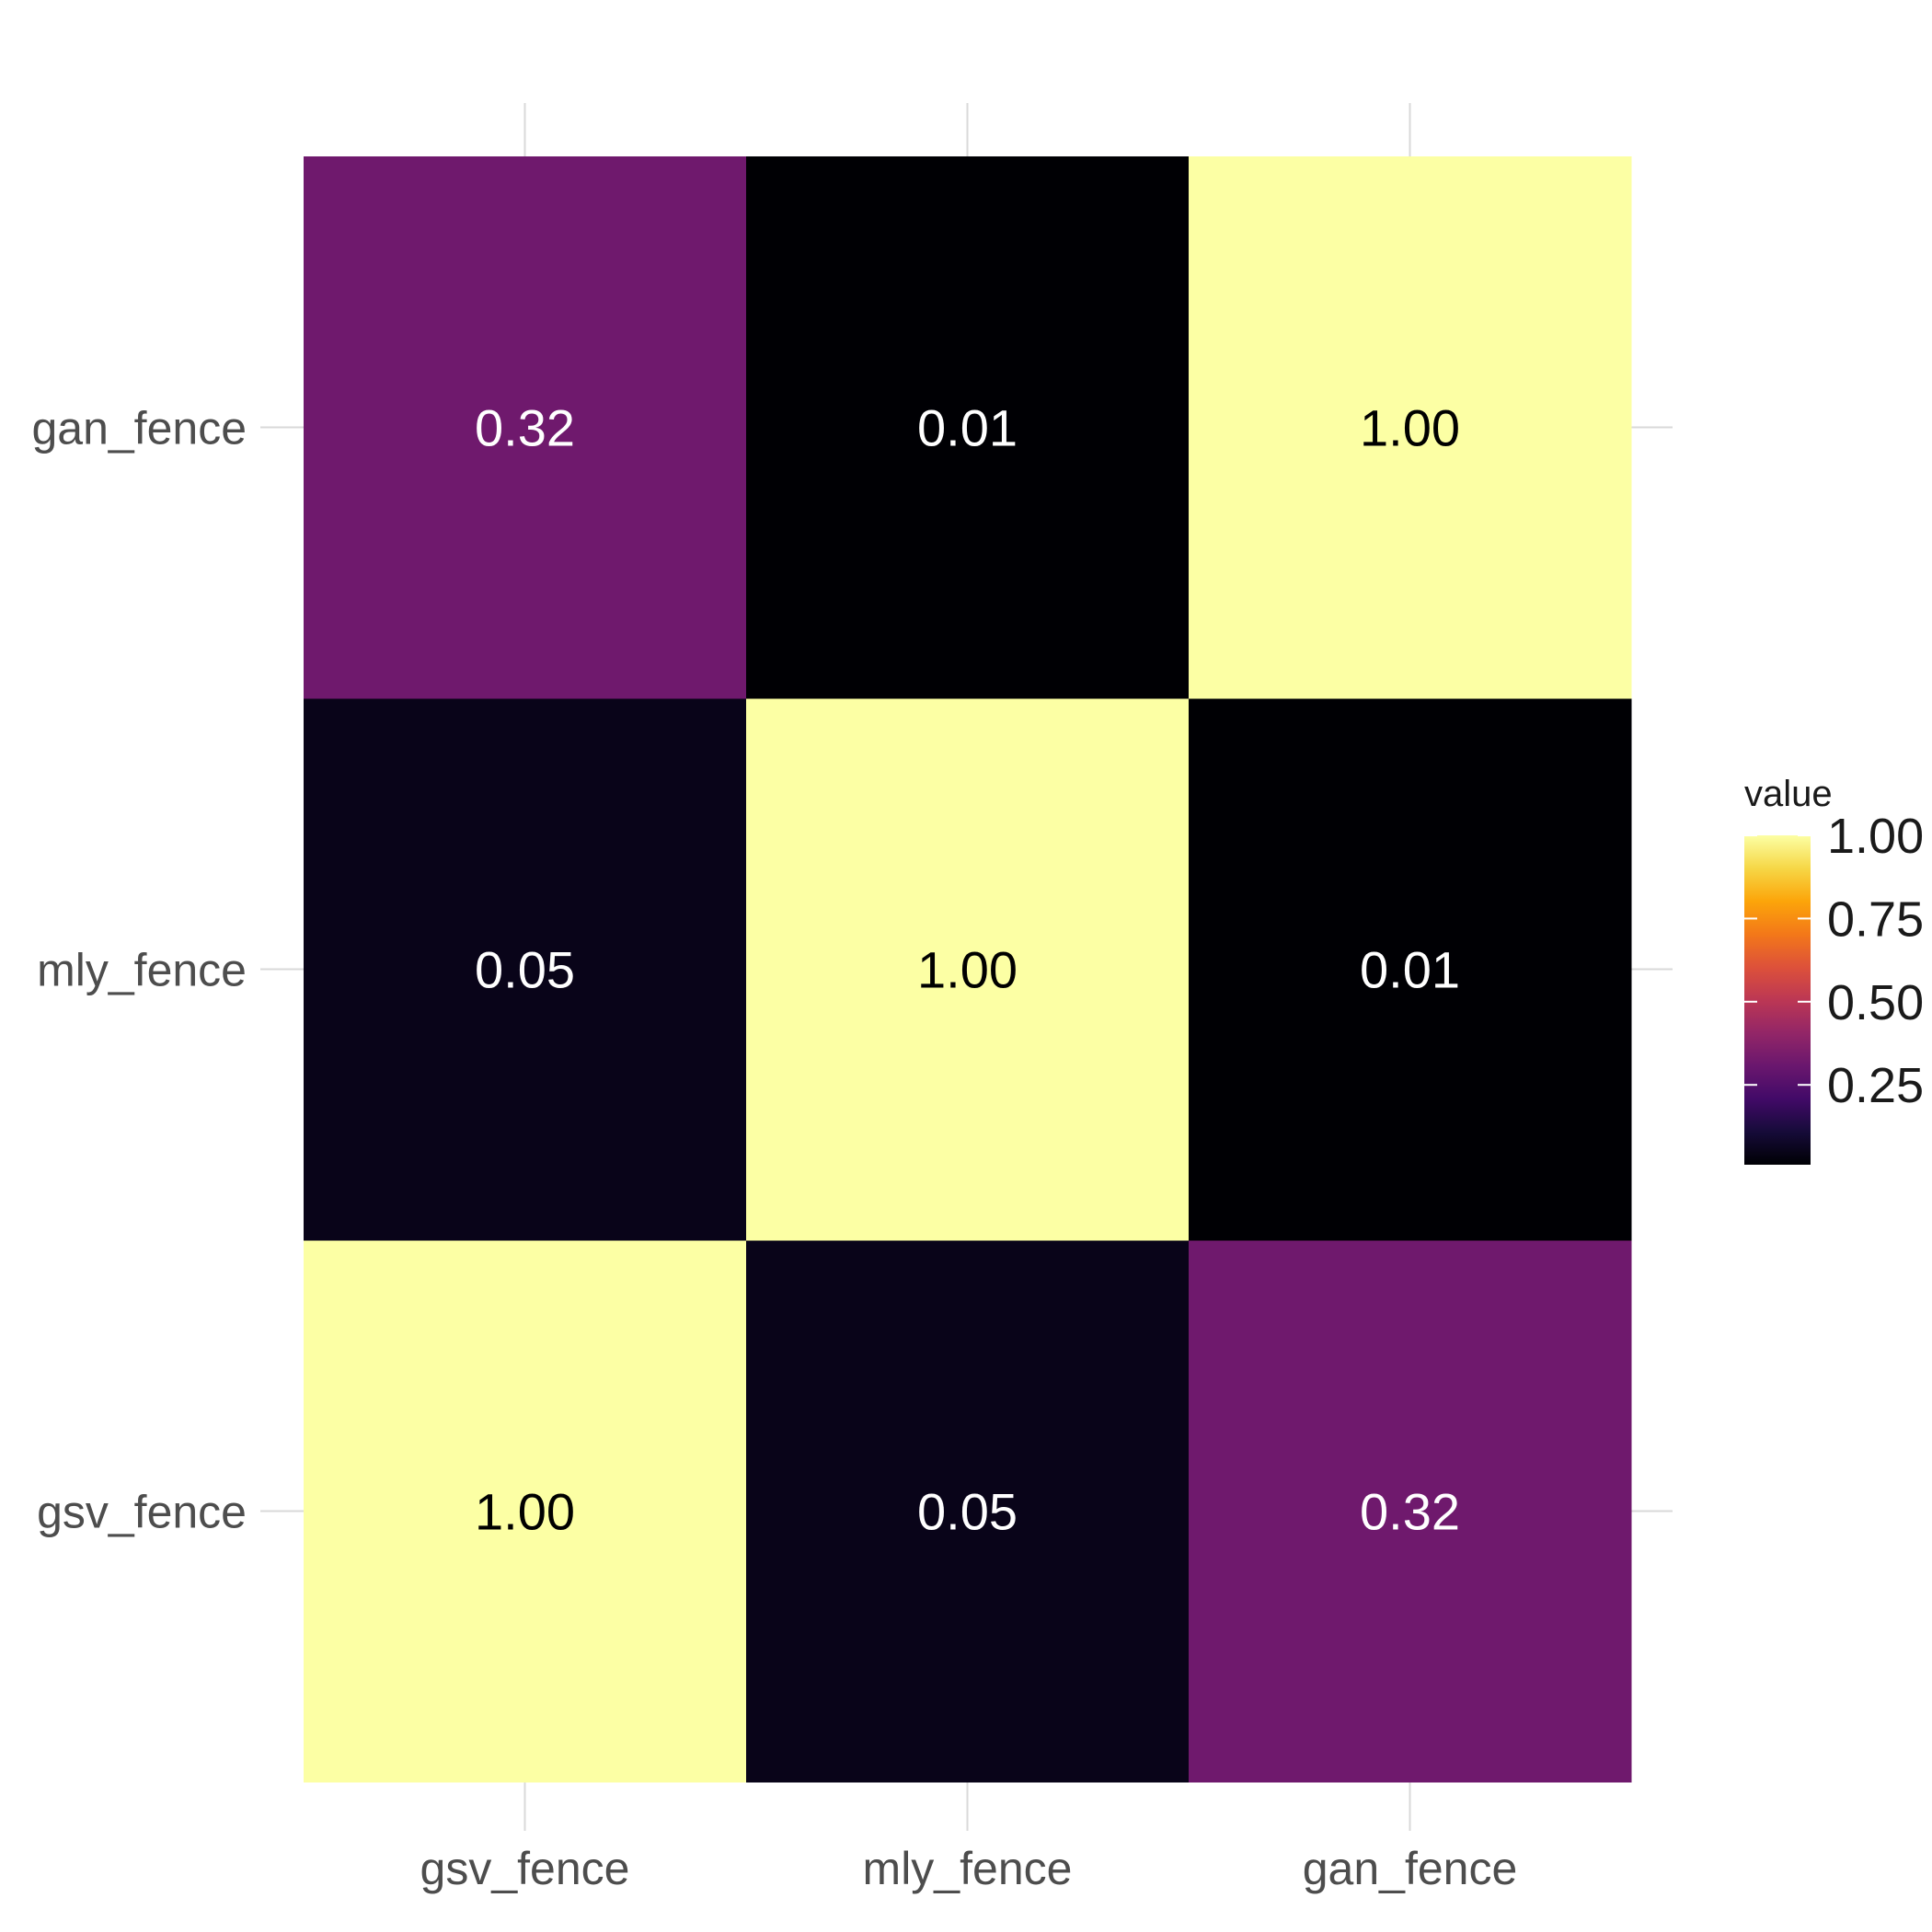 The height and width of the screenshot is (1932, 1932). What do you see at coordinates (525, 1868) in the screenshot?
I see `x-tick-label: gsv_fence` at bounding box center [525, 1868].